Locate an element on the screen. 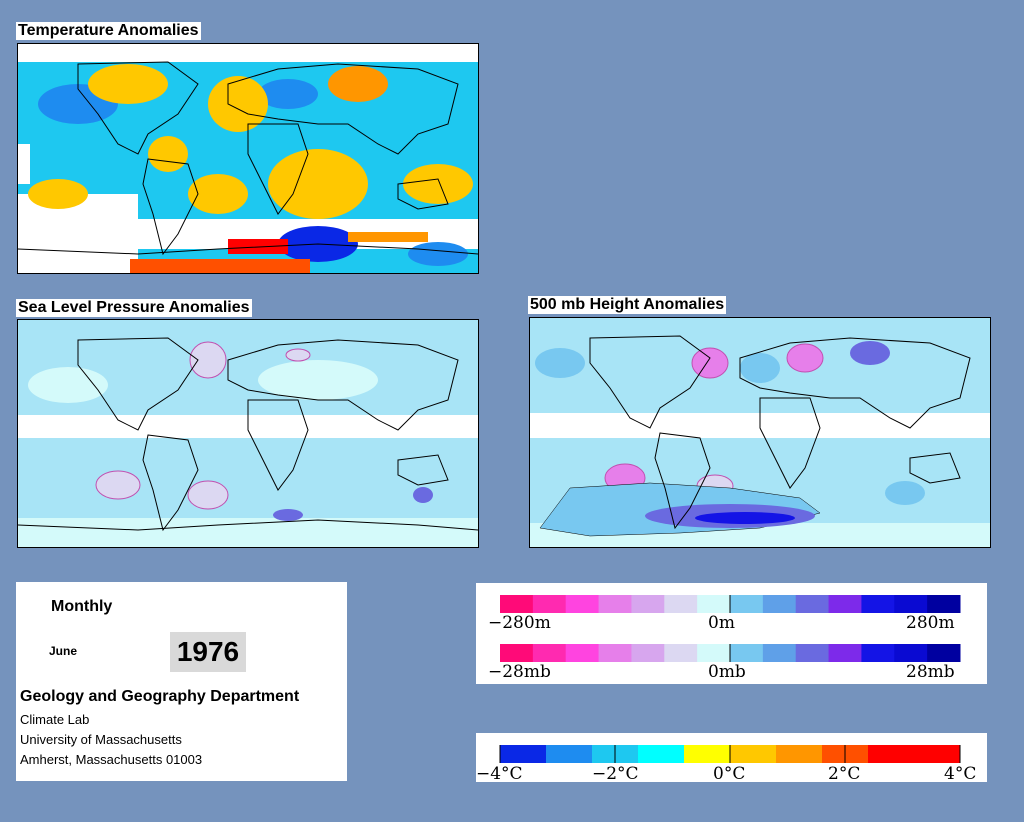  info-line-university: University of Massachusetts is located at coordinates (101, 739).